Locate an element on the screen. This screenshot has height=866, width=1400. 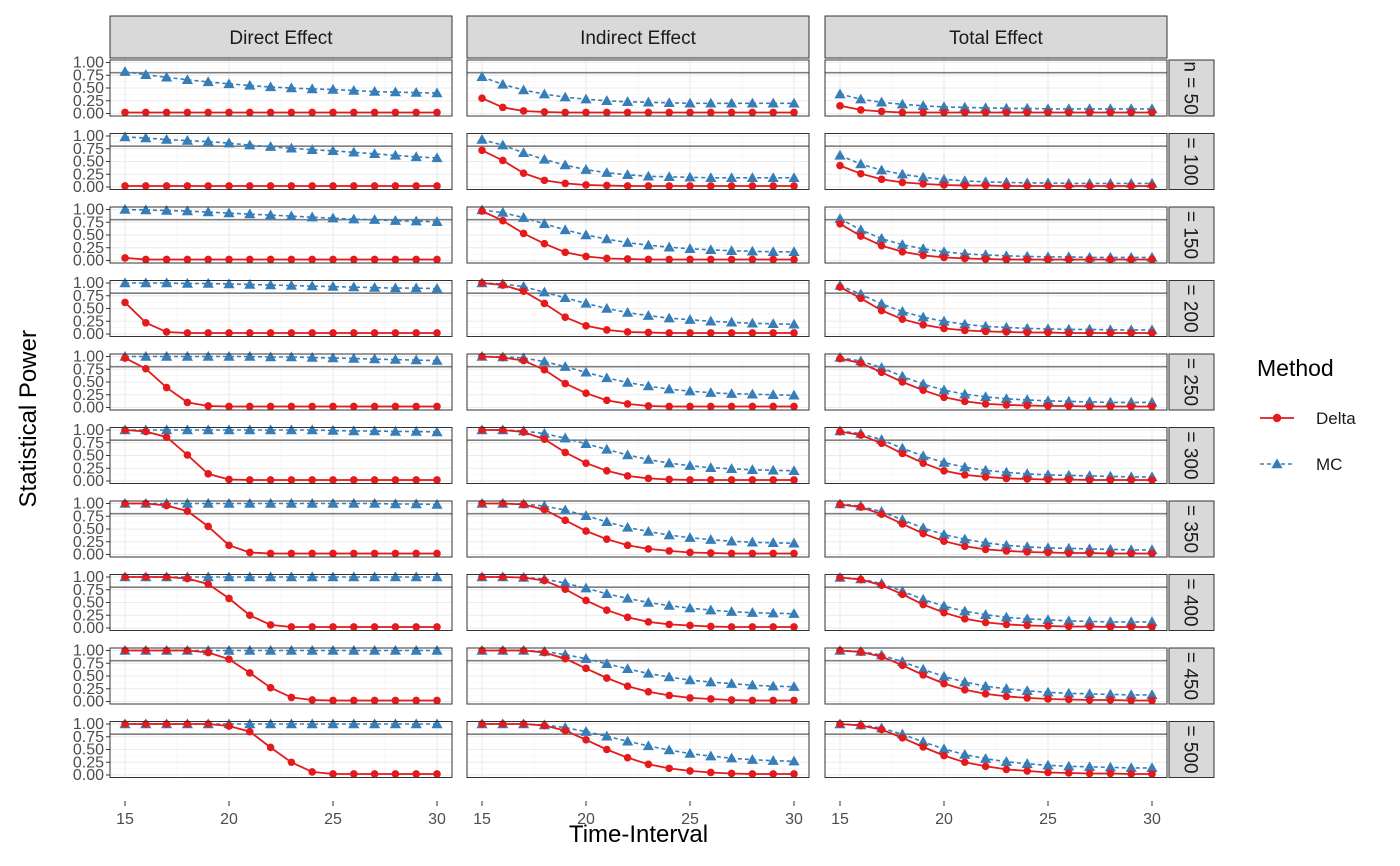
row-strip: = 250 is located at coordinates (1191, 382).